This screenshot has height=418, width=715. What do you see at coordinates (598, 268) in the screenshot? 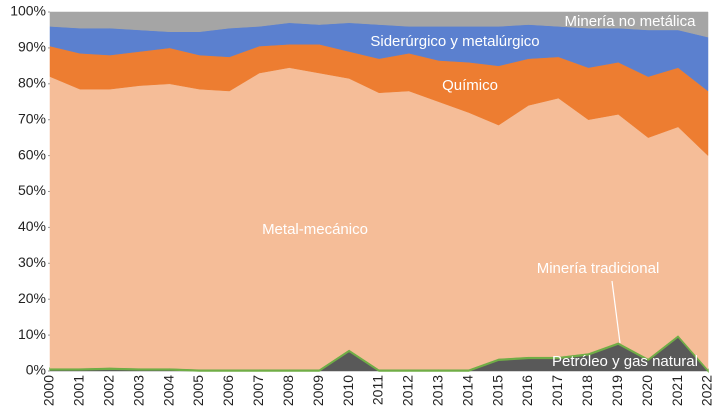
I see `series-label: Minería tradicional` at bounding box center [598, 268].